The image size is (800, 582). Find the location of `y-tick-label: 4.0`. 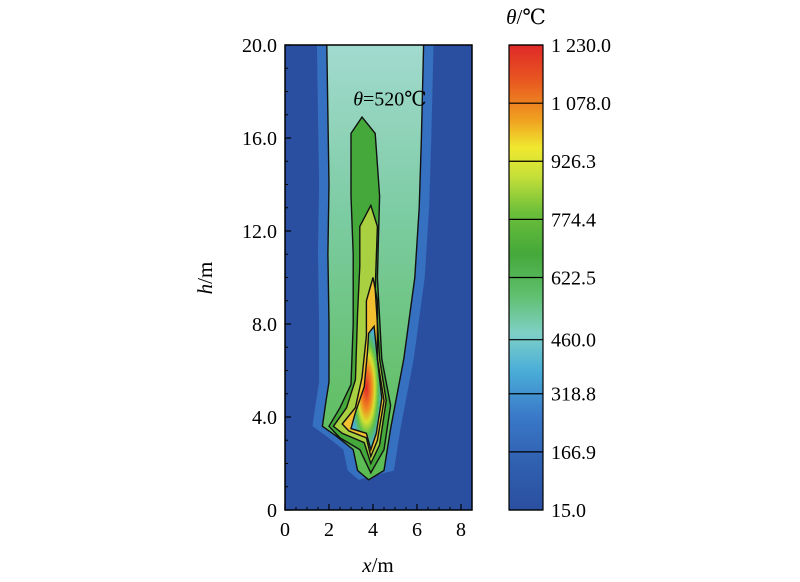

y-tick-label: 4.0 is located at coordinates (264, 418).